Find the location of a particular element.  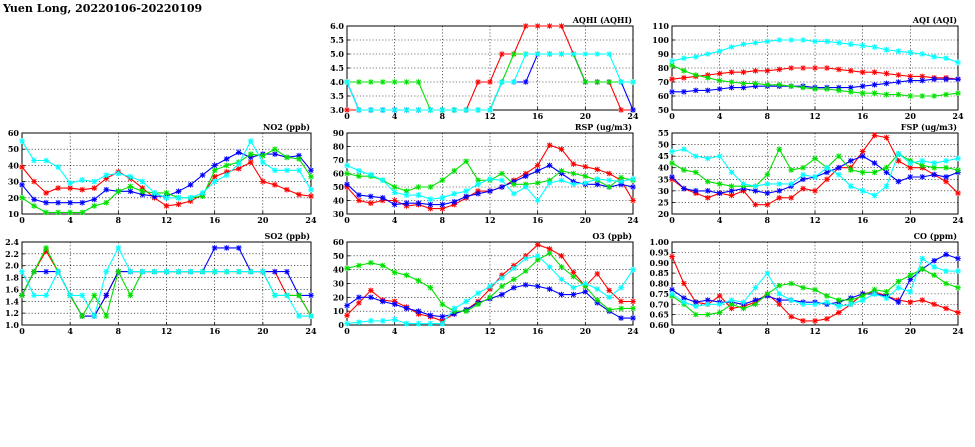

chart-title: AQI (AQI) is located at coordinates (934, 20).